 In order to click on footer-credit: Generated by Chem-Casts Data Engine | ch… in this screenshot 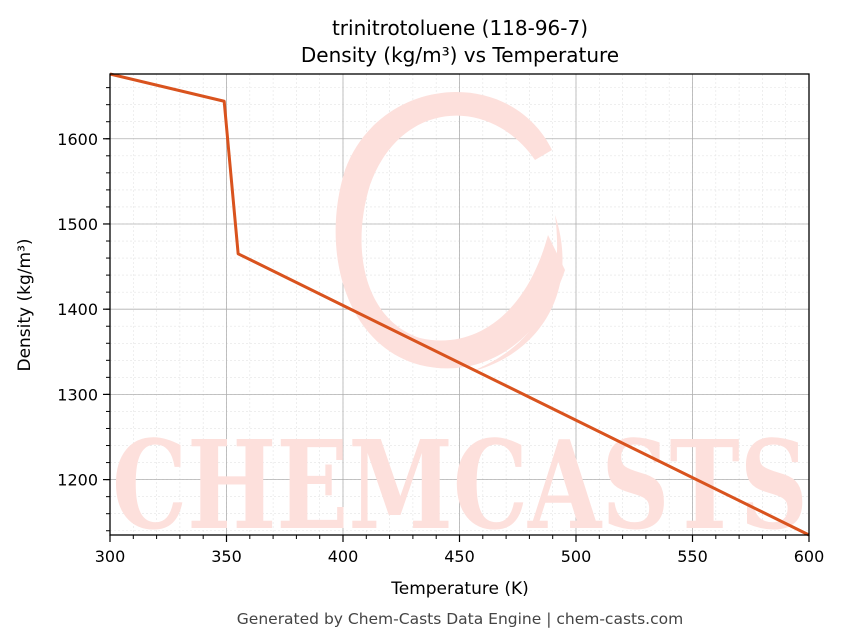, I will do `click(460, 619)`.